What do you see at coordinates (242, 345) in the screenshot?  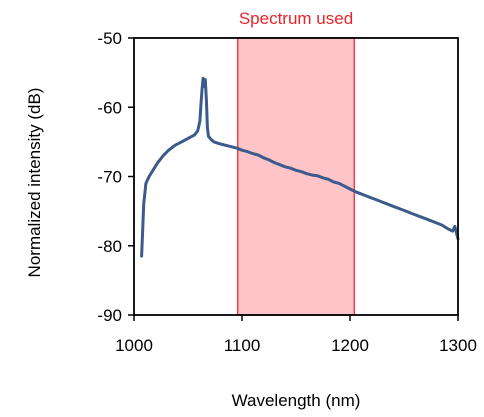 I see `x-tick-label: 1100` at bounding box center [242, 345].